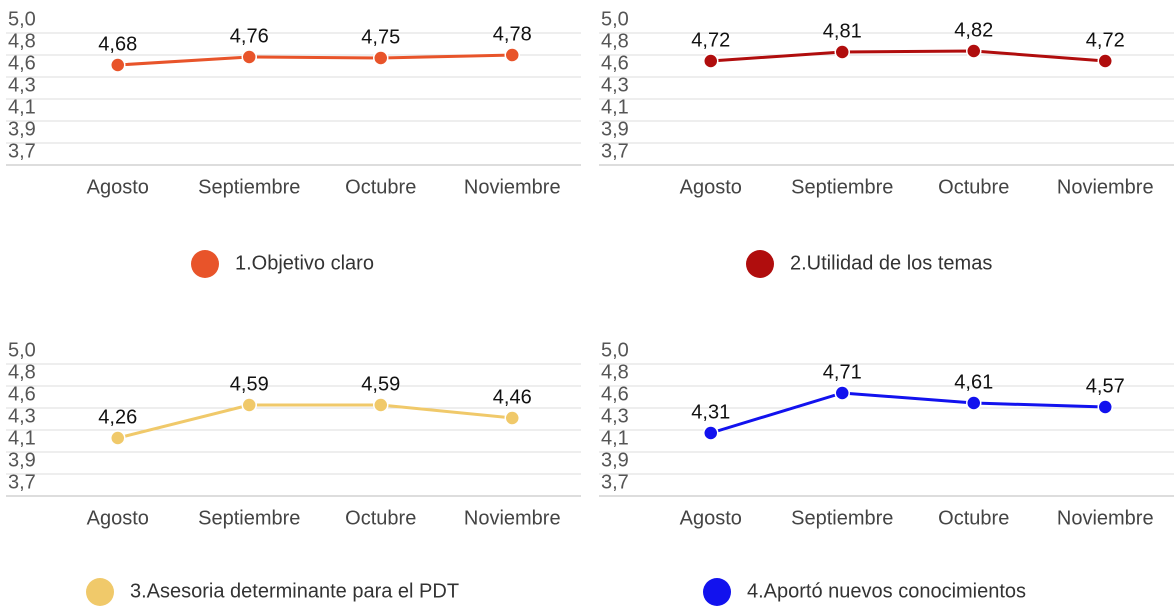  Describe the element at coordinates (512, 34) in the screenshot. I see `data-label: 4,78` at that location.